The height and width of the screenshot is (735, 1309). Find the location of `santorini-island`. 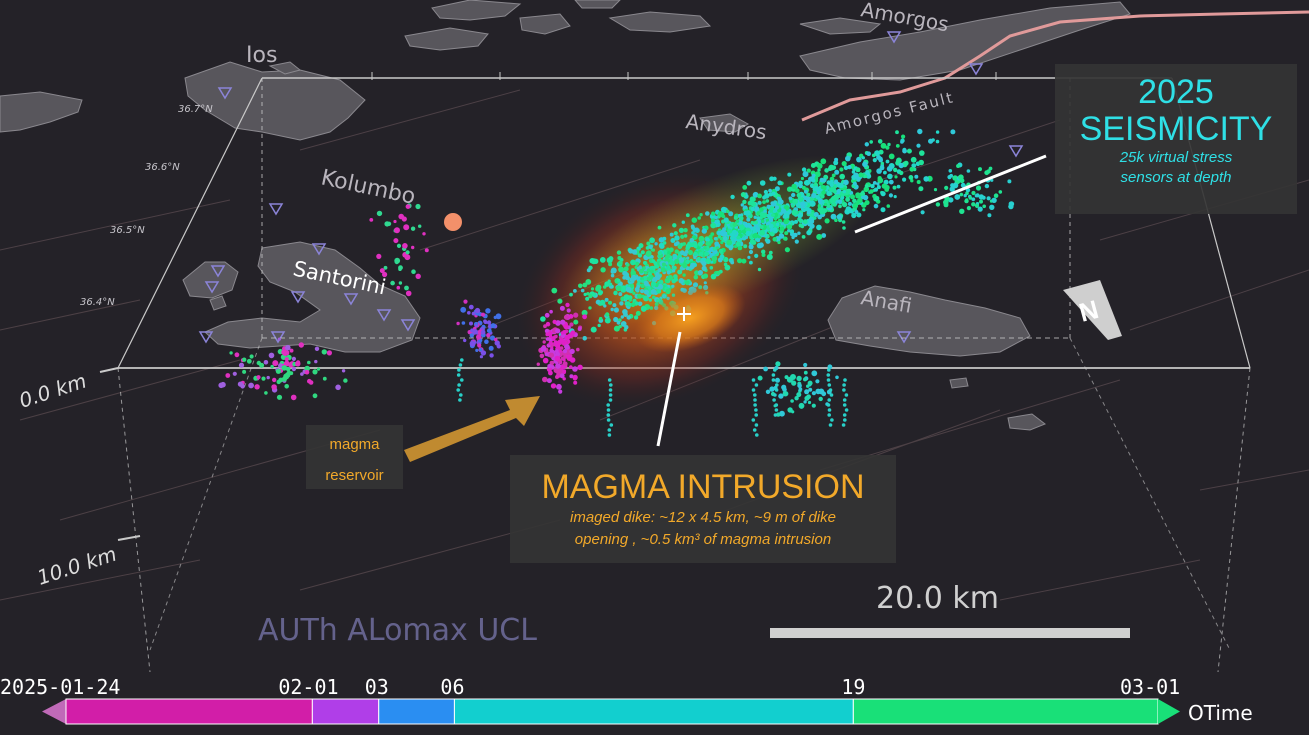

santorini-island is located at coordinates (312, 297).